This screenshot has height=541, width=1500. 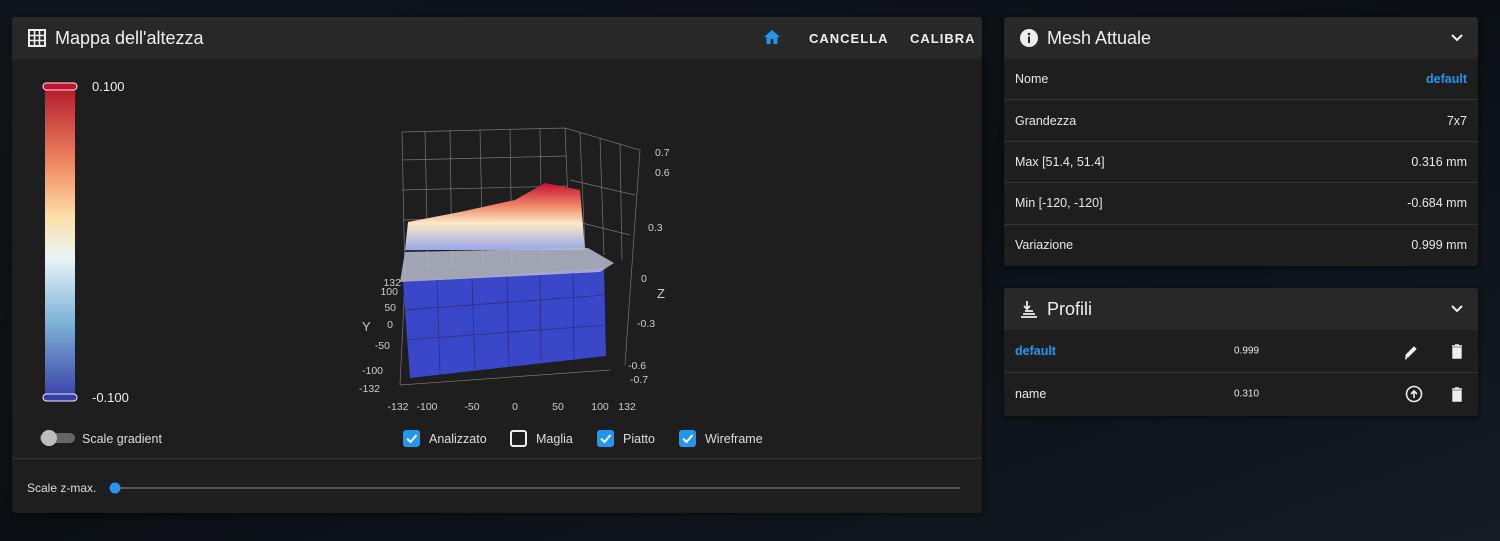 What do you see at coordinates (1241, 121) in the screenshot?
I see `mesh-row: Grandezza 7x7` at bounding box center [1241, 121].